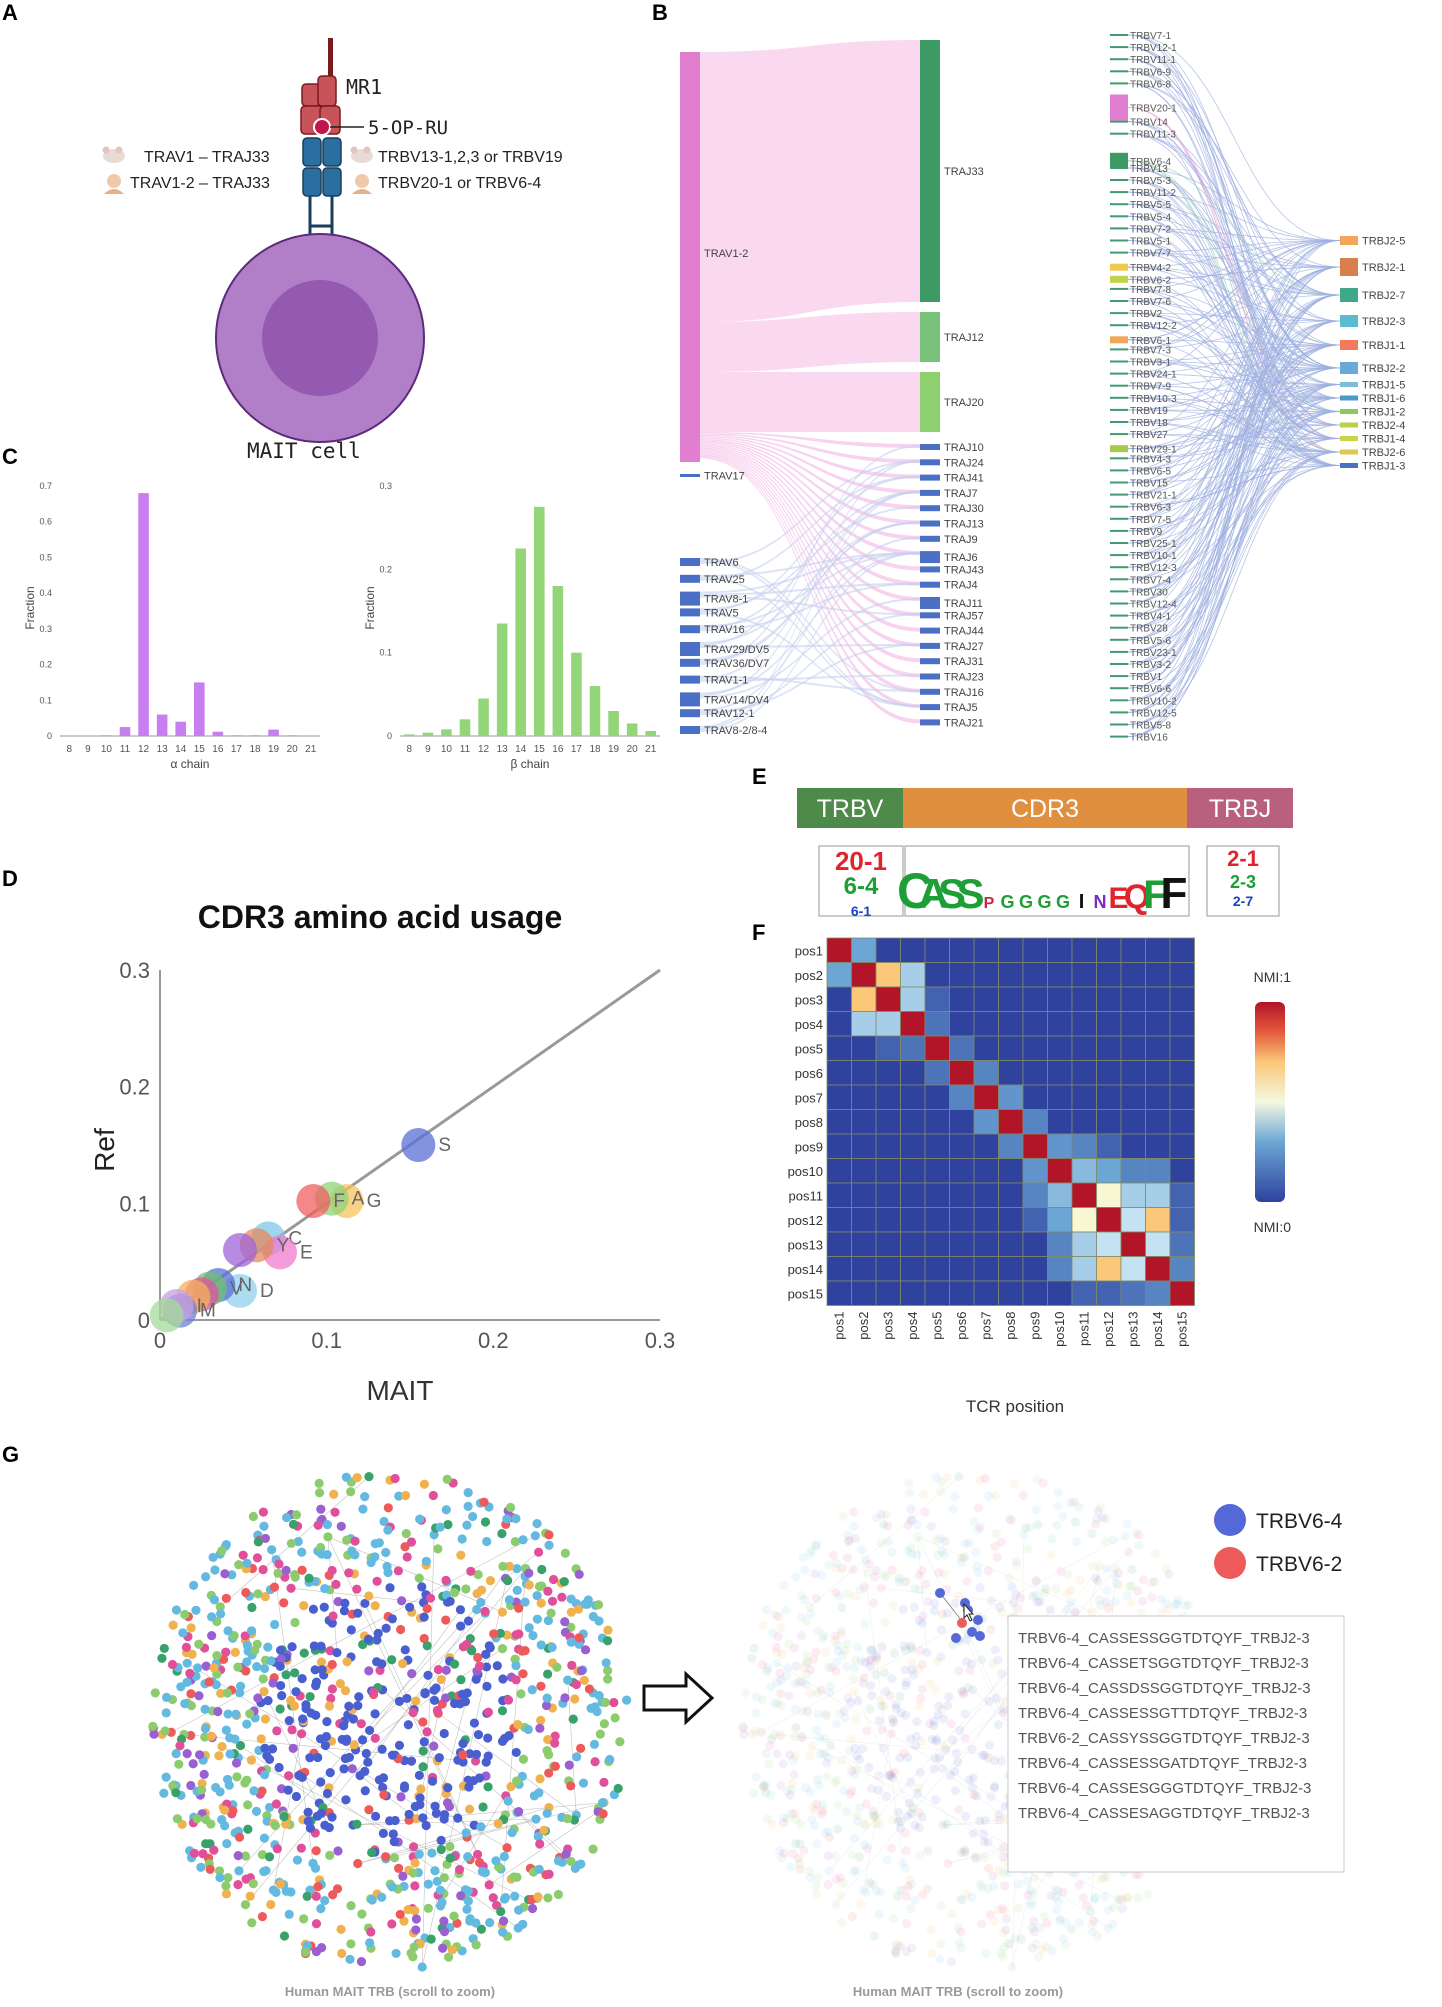  What do you see at coordinates (1151, 242) in the screenshot?
I see `trbv-label: TRBV5-1` at bounding box center [1151, 242].